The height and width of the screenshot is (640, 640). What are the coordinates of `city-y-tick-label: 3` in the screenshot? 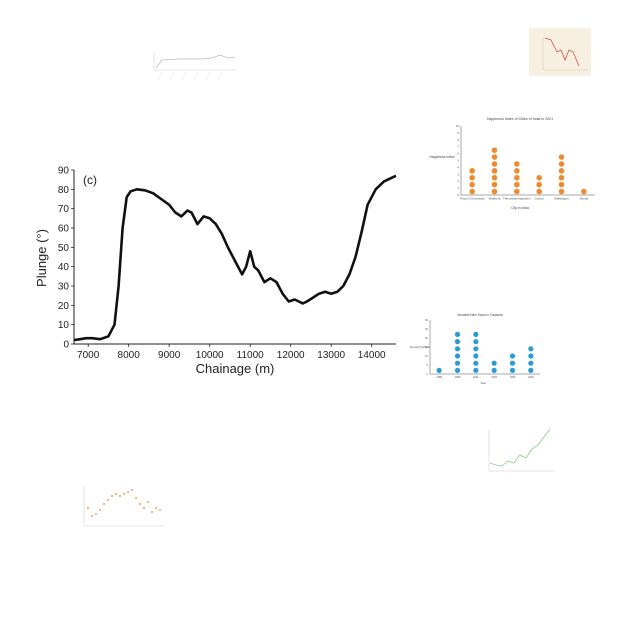 It's located at (458, 174).